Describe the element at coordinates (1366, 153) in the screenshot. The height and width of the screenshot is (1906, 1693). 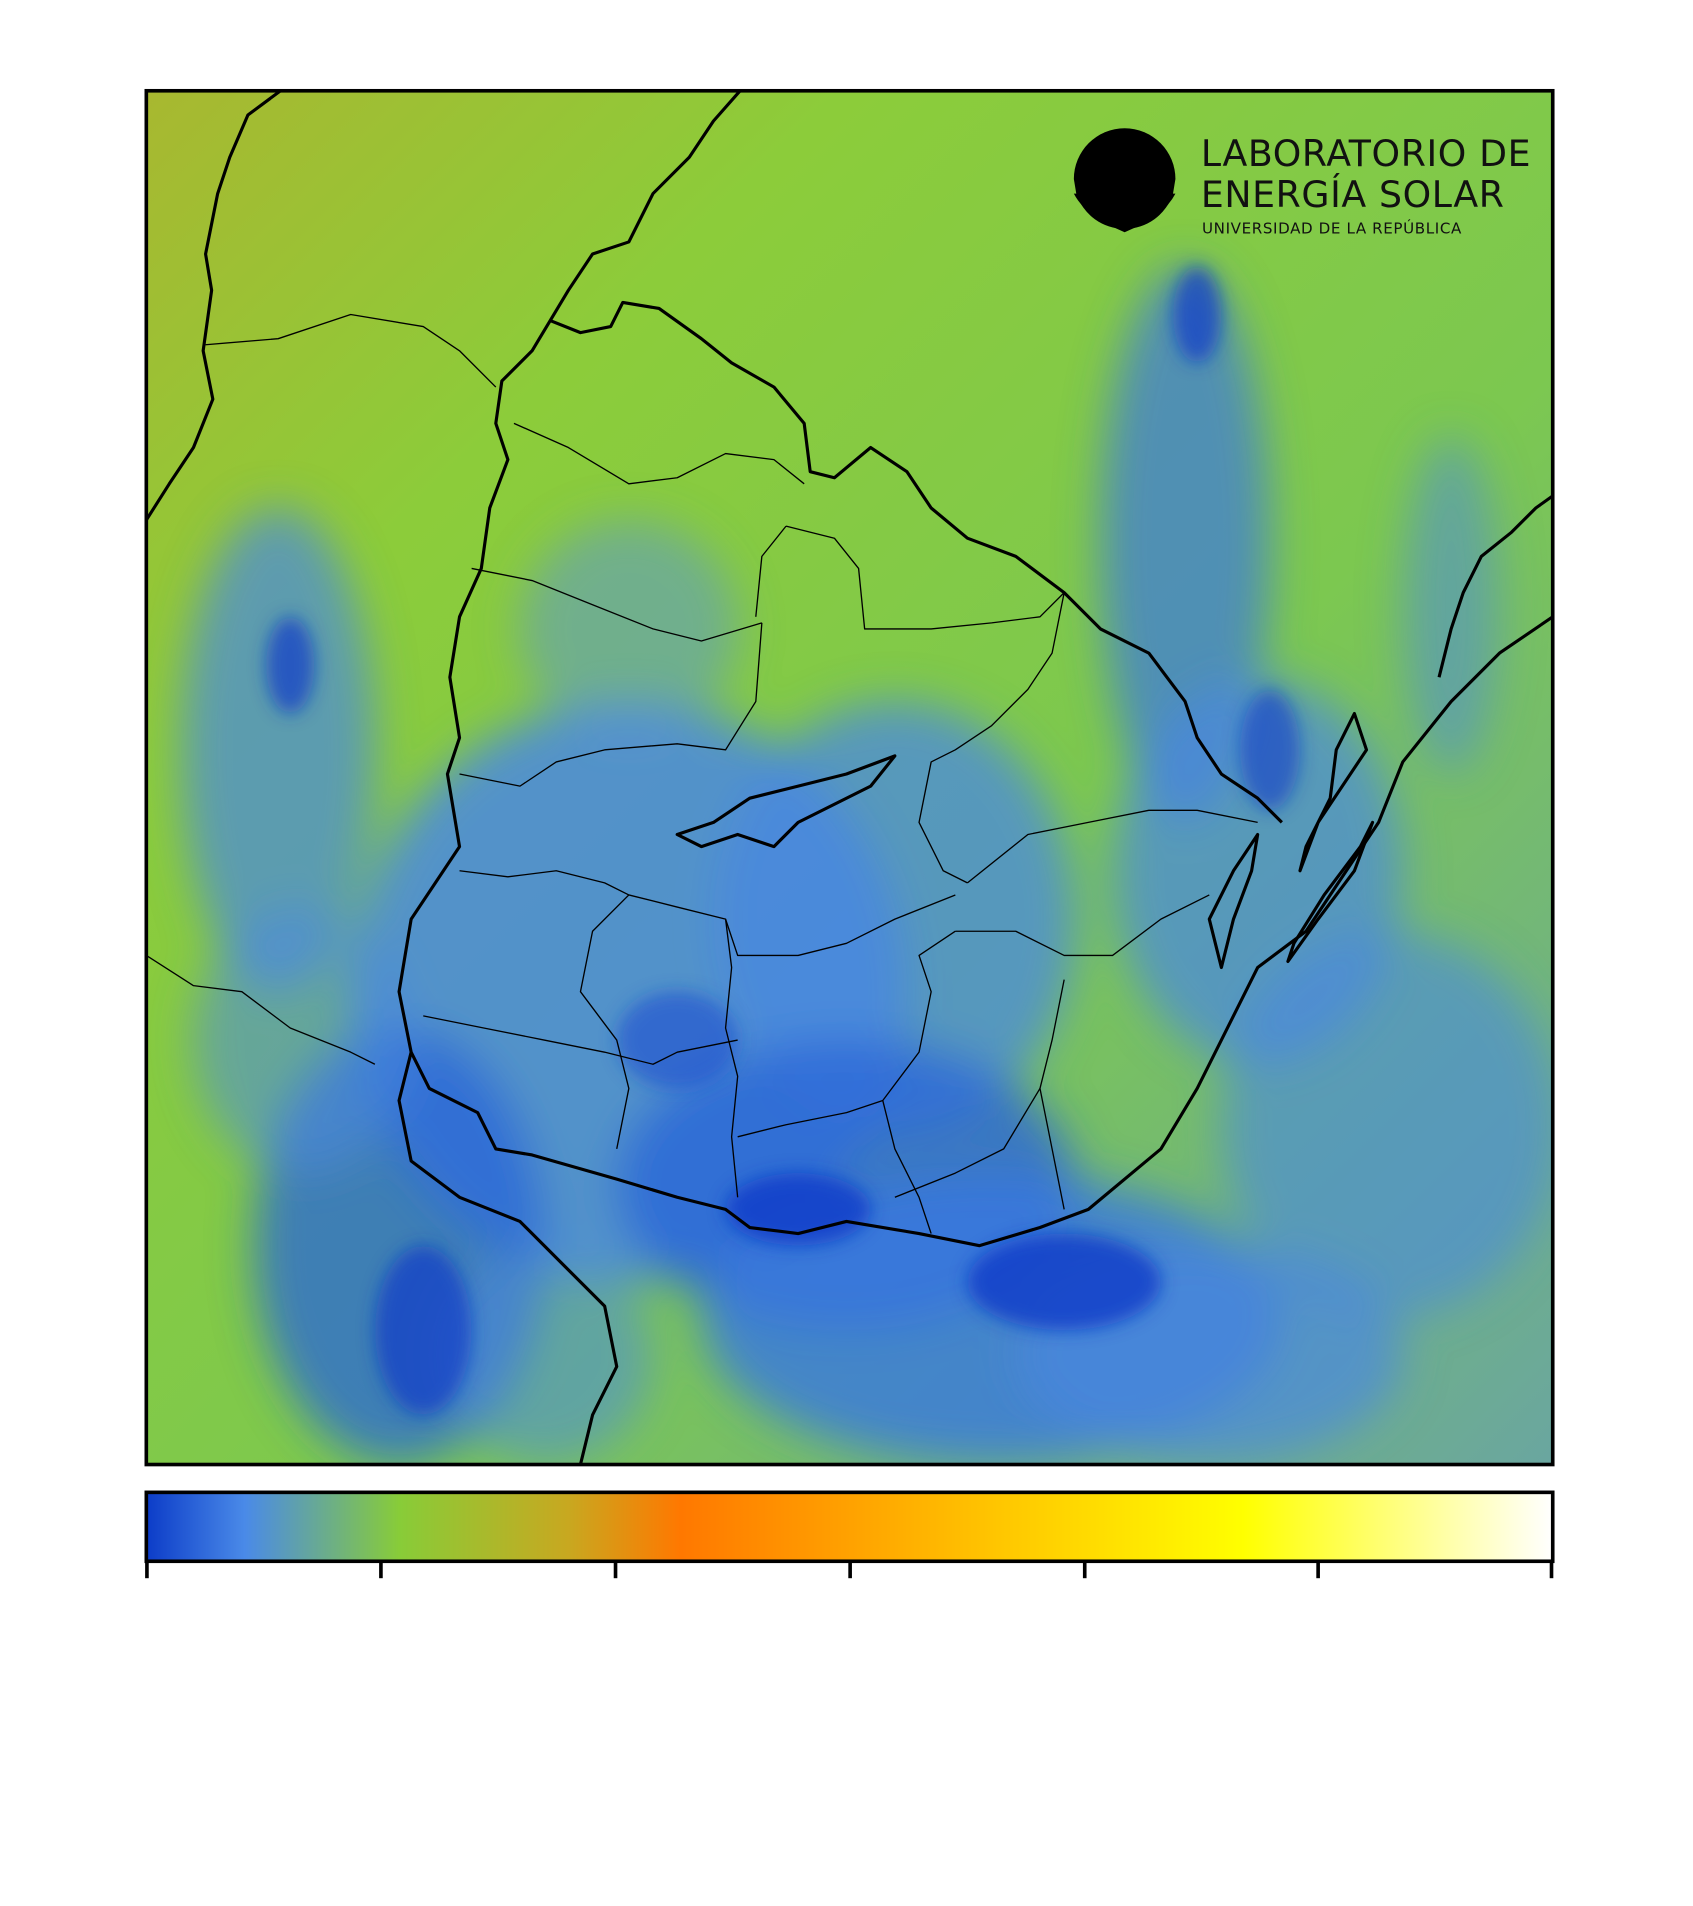
I see `logo-line1: LABORATORIO DE` at that location.